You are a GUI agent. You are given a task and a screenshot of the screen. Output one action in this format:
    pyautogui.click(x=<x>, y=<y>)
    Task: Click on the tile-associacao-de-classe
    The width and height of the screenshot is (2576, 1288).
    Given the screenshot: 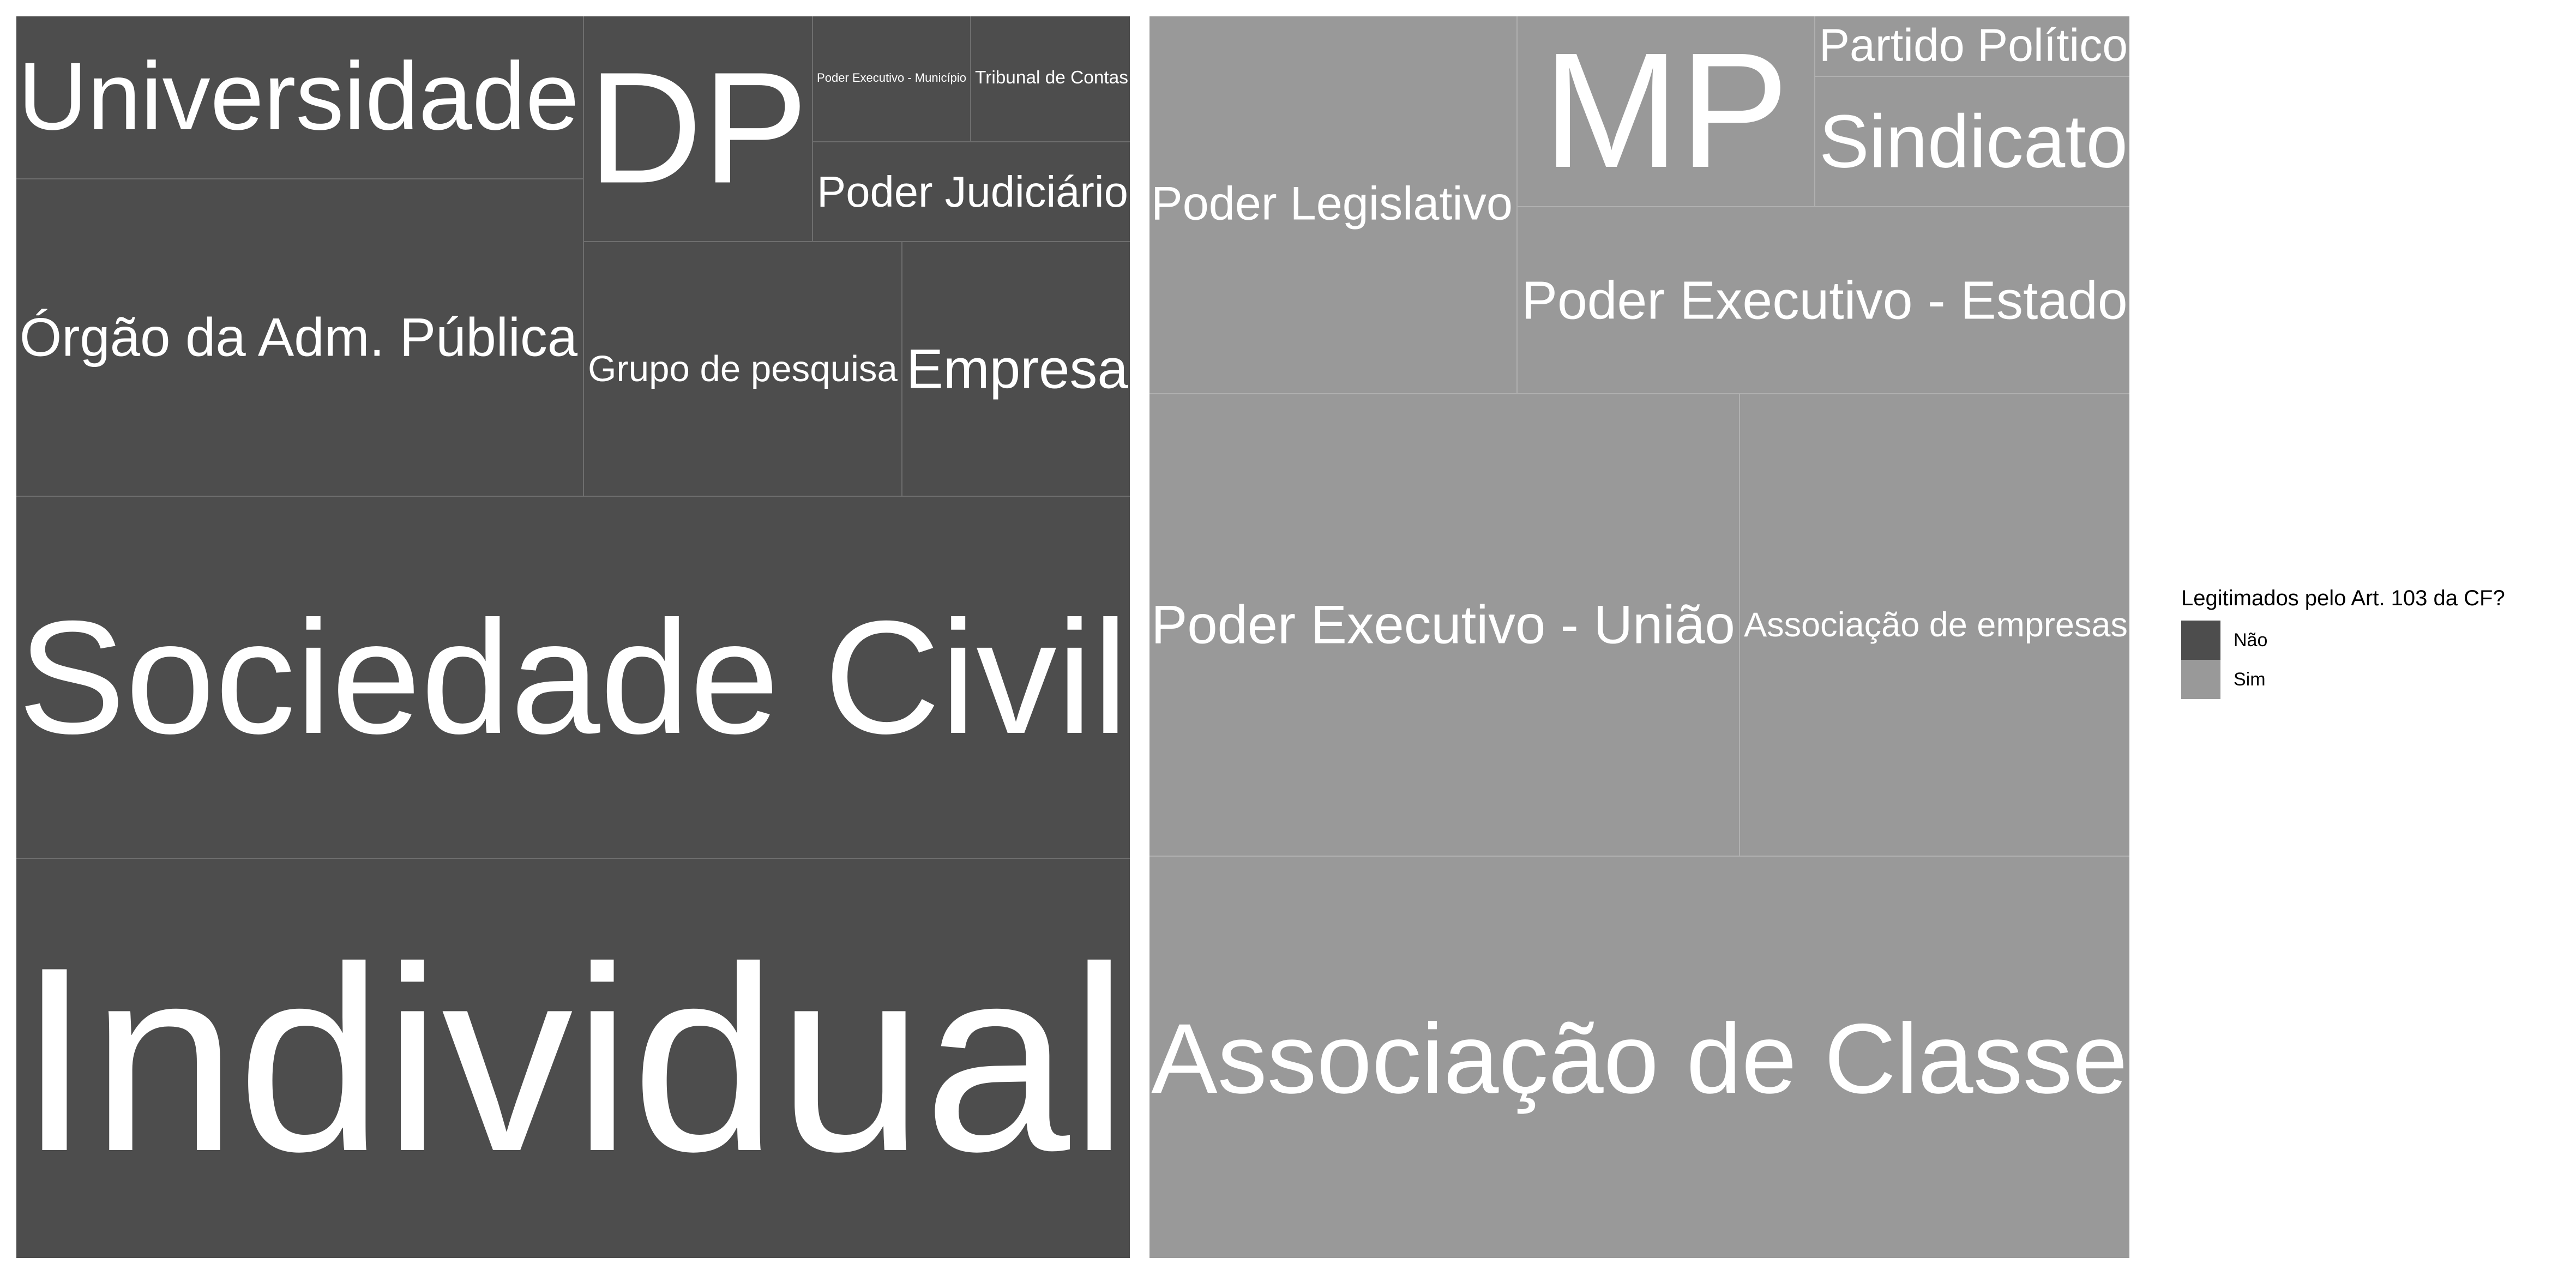 What is the action you would take?
    pyautogui.click(x=1639, y=1058)
    